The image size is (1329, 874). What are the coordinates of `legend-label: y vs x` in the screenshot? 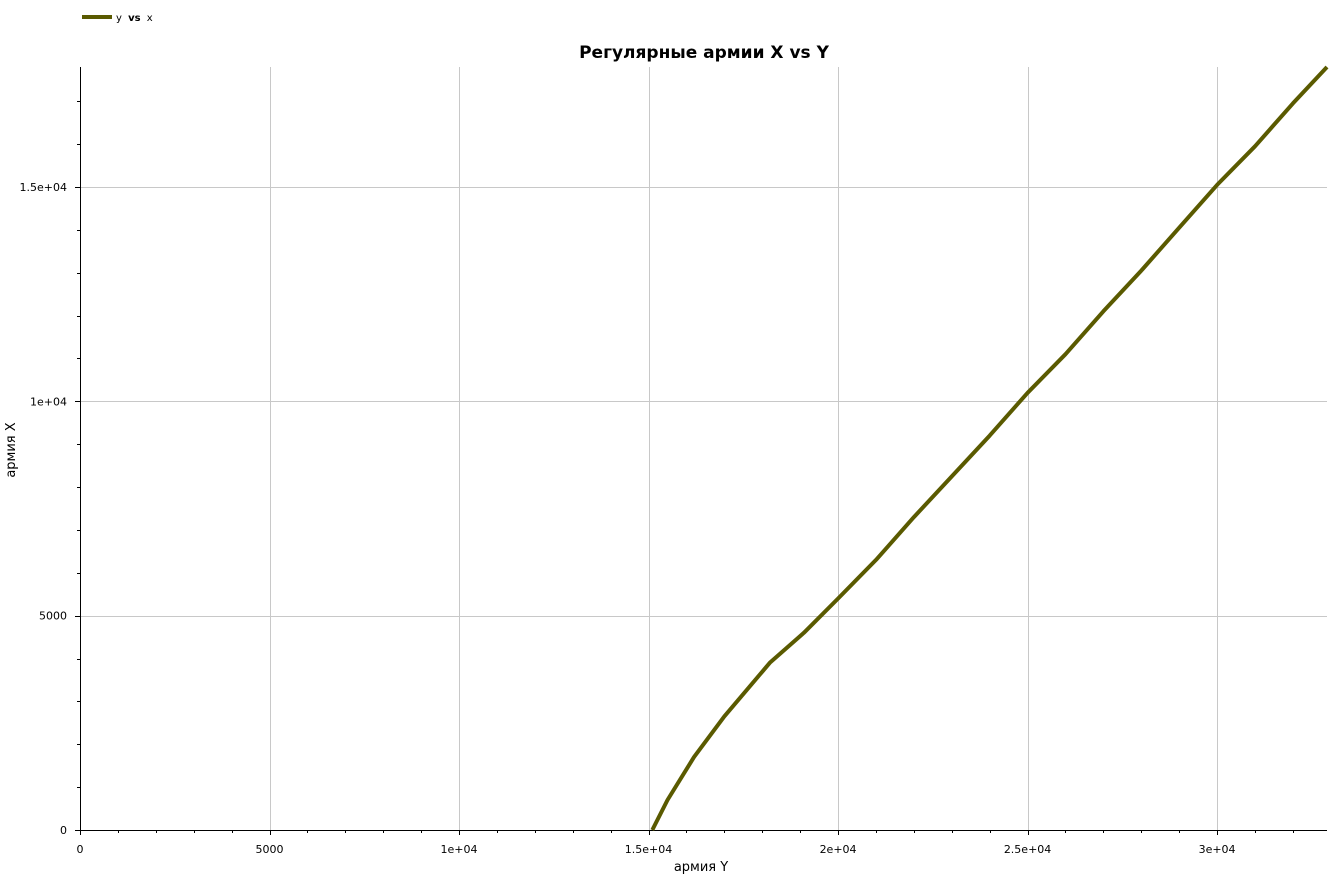 It's located at (134, 18).